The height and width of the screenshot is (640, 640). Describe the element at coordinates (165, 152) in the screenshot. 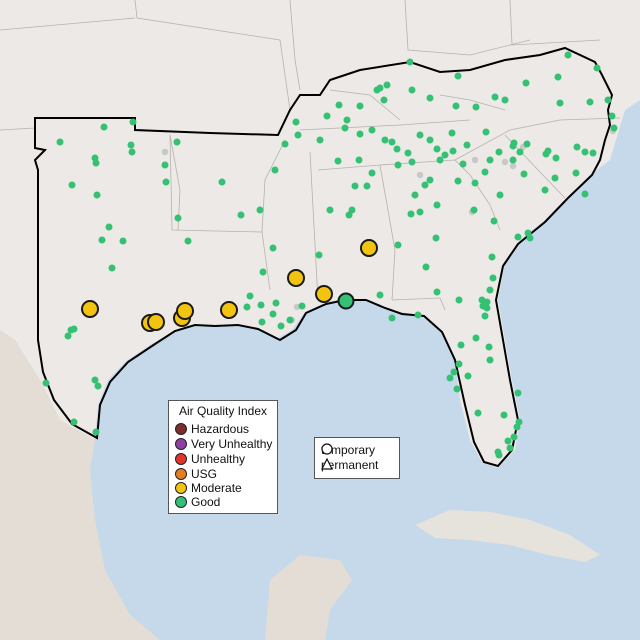

I see `site-marker-inactive` at that location.